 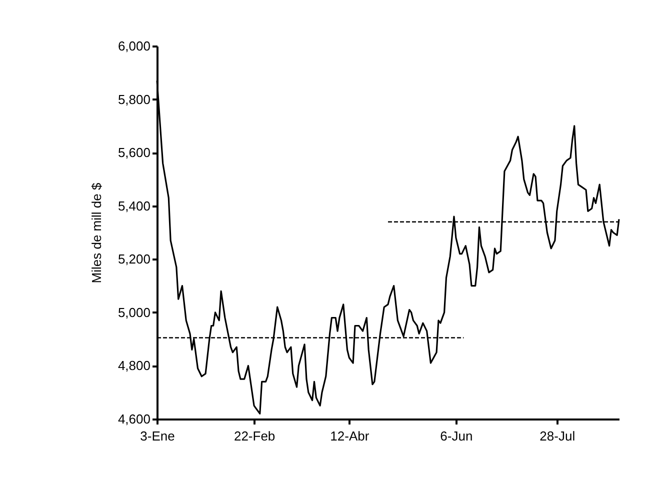 What do you see at coordinates (456, 436) in the screenshot?
I see `x-tick-label: 6-Jun` at bounding box center [456, 436].